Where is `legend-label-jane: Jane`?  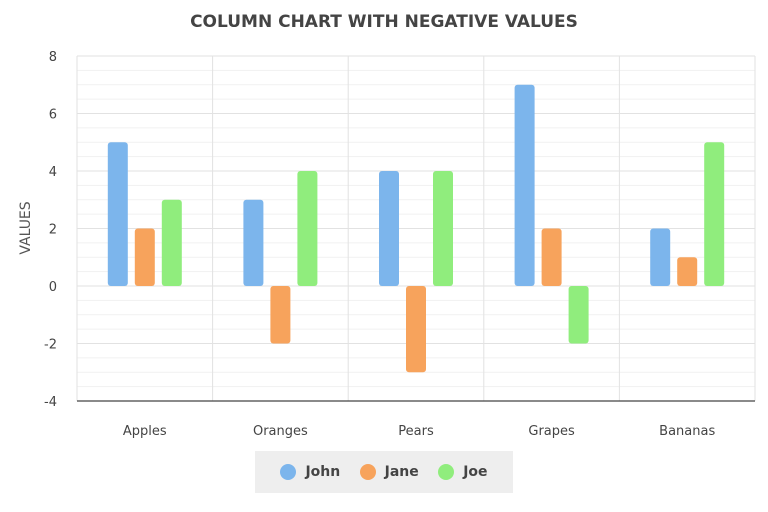
legend-label-jane: Jane is located at coordinates (401, 472).